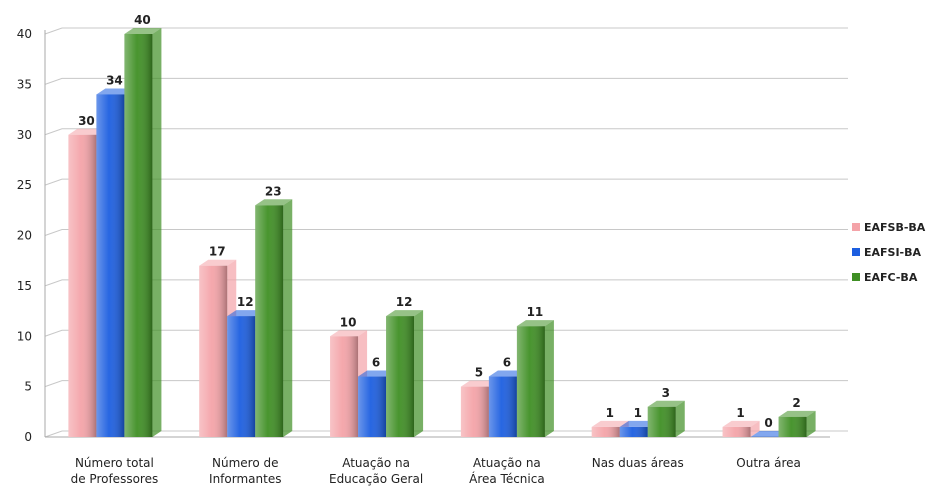 This screenshot has height=492, width=944. What do you see at coordinates (638, 463) in the screenshot?
I see `x-tick-label: Nas duas áreas` at bounding box center [638, 463].